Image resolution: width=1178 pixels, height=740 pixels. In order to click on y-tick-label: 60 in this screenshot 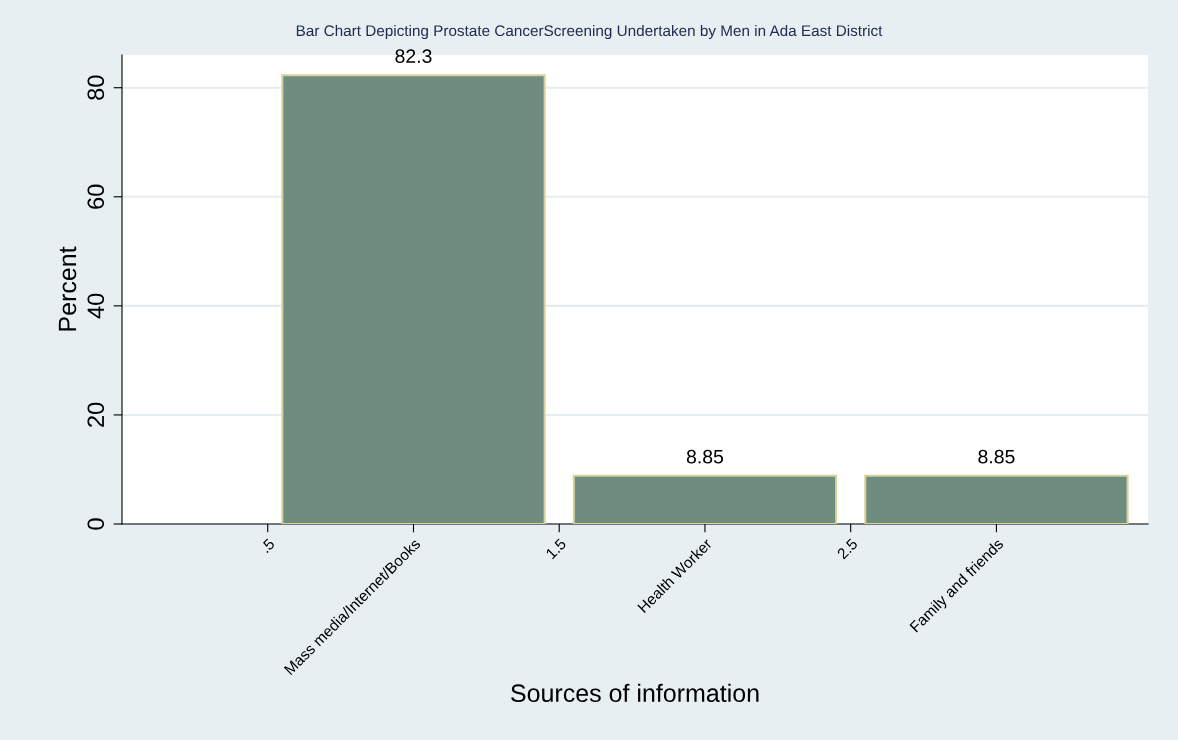, I will do `click(96, 196)`.